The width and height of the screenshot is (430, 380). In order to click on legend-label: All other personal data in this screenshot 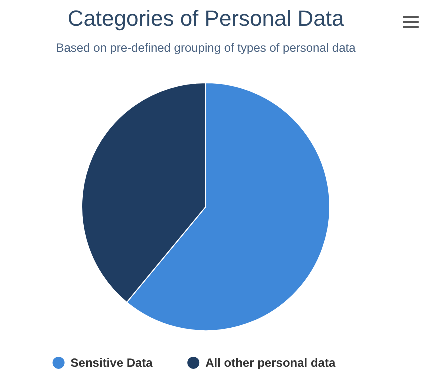, I will do `click(271, 363)`.